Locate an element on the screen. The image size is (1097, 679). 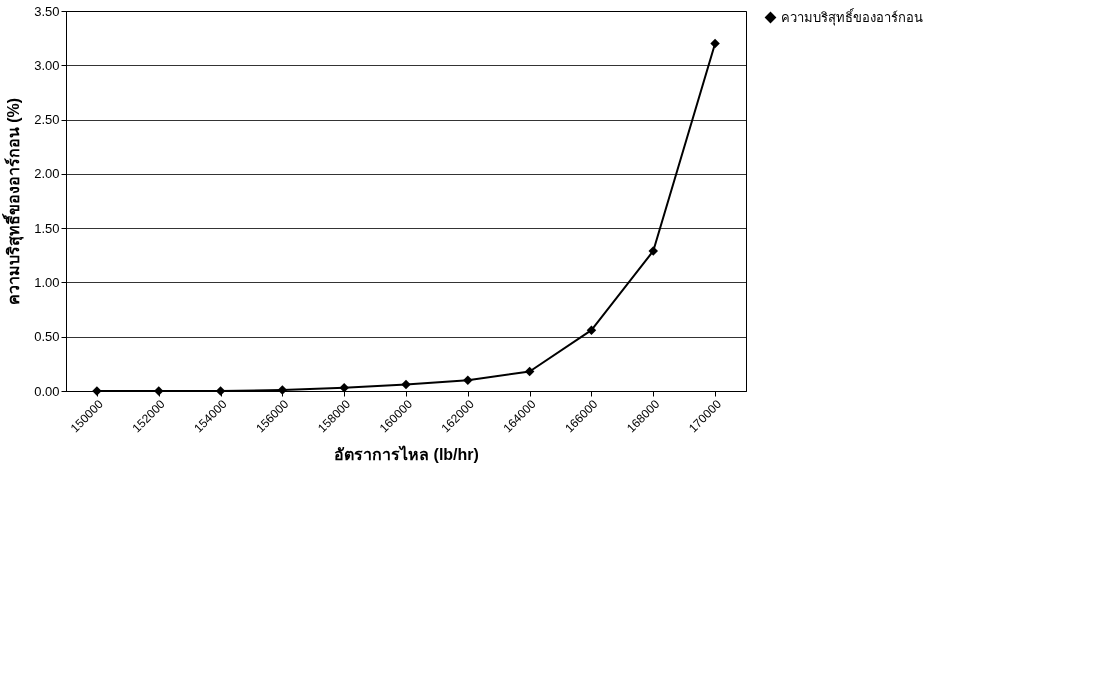
y-tick-label: 1.50 is located at coordinates (47, 228).